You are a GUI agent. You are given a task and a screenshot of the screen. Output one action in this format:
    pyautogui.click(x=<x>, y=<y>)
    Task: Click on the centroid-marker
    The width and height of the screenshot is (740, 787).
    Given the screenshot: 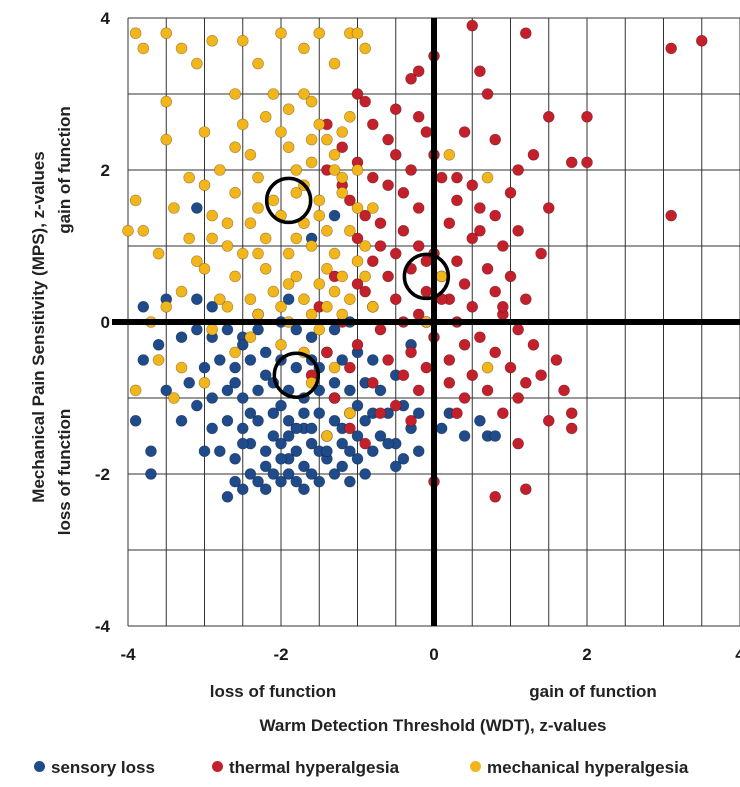 What is the action you would take?
    pyautogui.click(x=426, y=276)
    